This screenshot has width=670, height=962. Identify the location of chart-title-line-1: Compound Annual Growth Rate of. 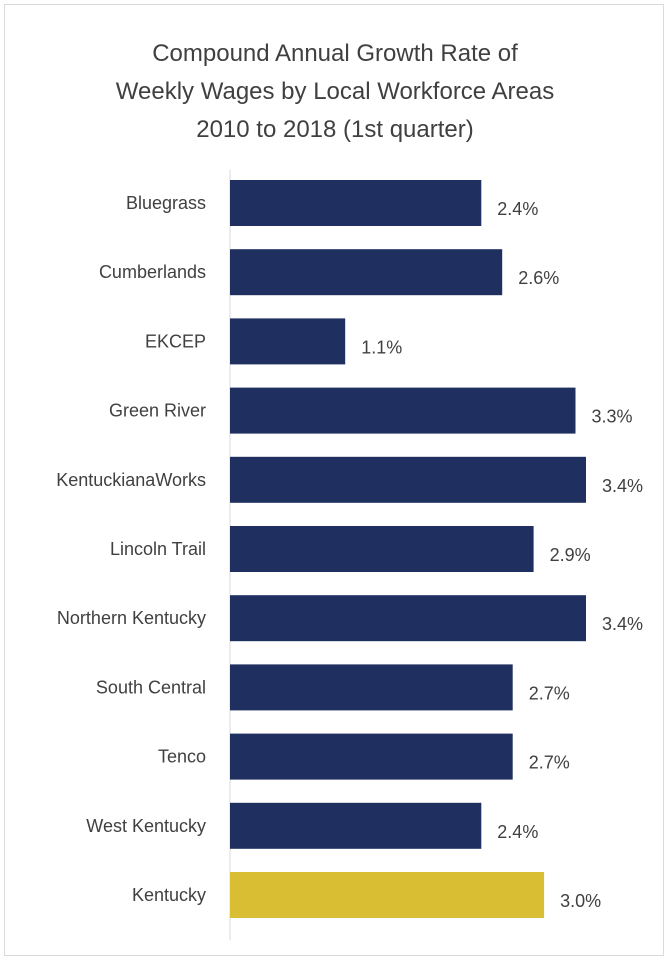
(335, 53).